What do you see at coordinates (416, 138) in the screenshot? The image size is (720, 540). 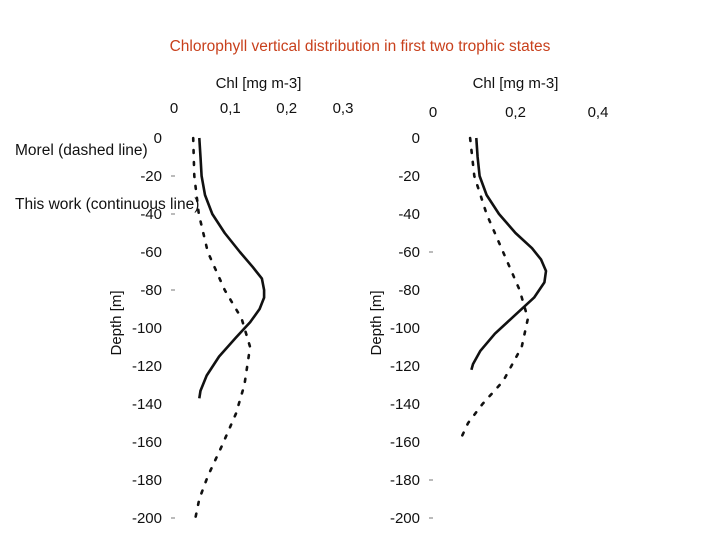 I see `chart2-y-tick-label: 0` at bounding box center [416, 138].